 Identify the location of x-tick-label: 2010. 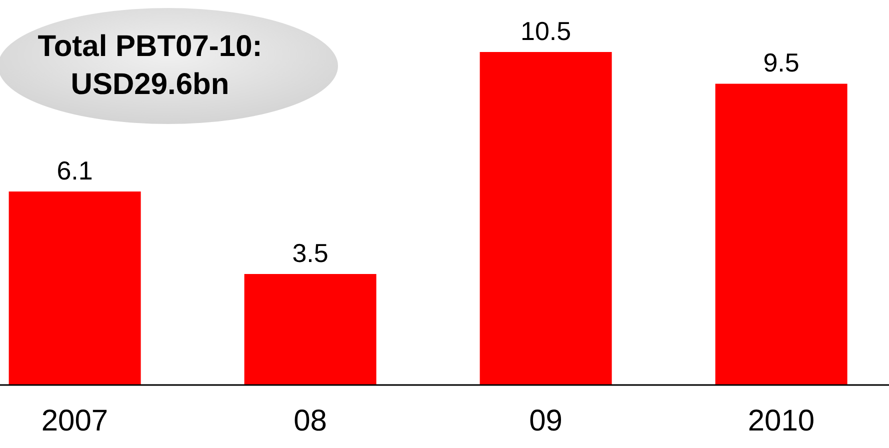
(781, 421).